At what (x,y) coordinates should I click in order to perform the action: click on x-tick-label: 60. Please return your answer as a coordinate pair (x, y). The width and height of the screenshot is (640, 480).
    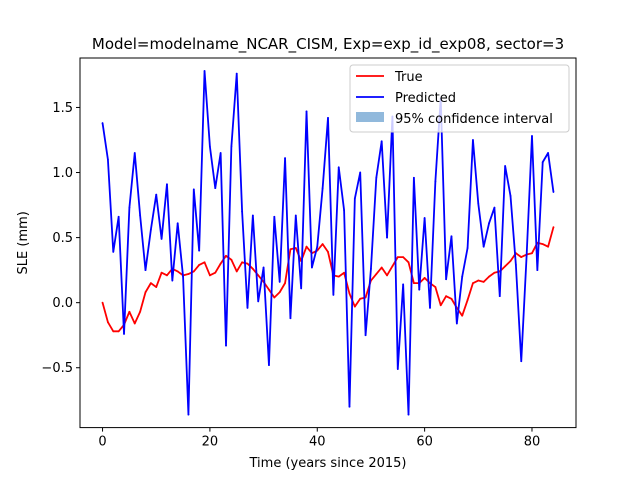
    Looking at the image, I should click on (424, 442).